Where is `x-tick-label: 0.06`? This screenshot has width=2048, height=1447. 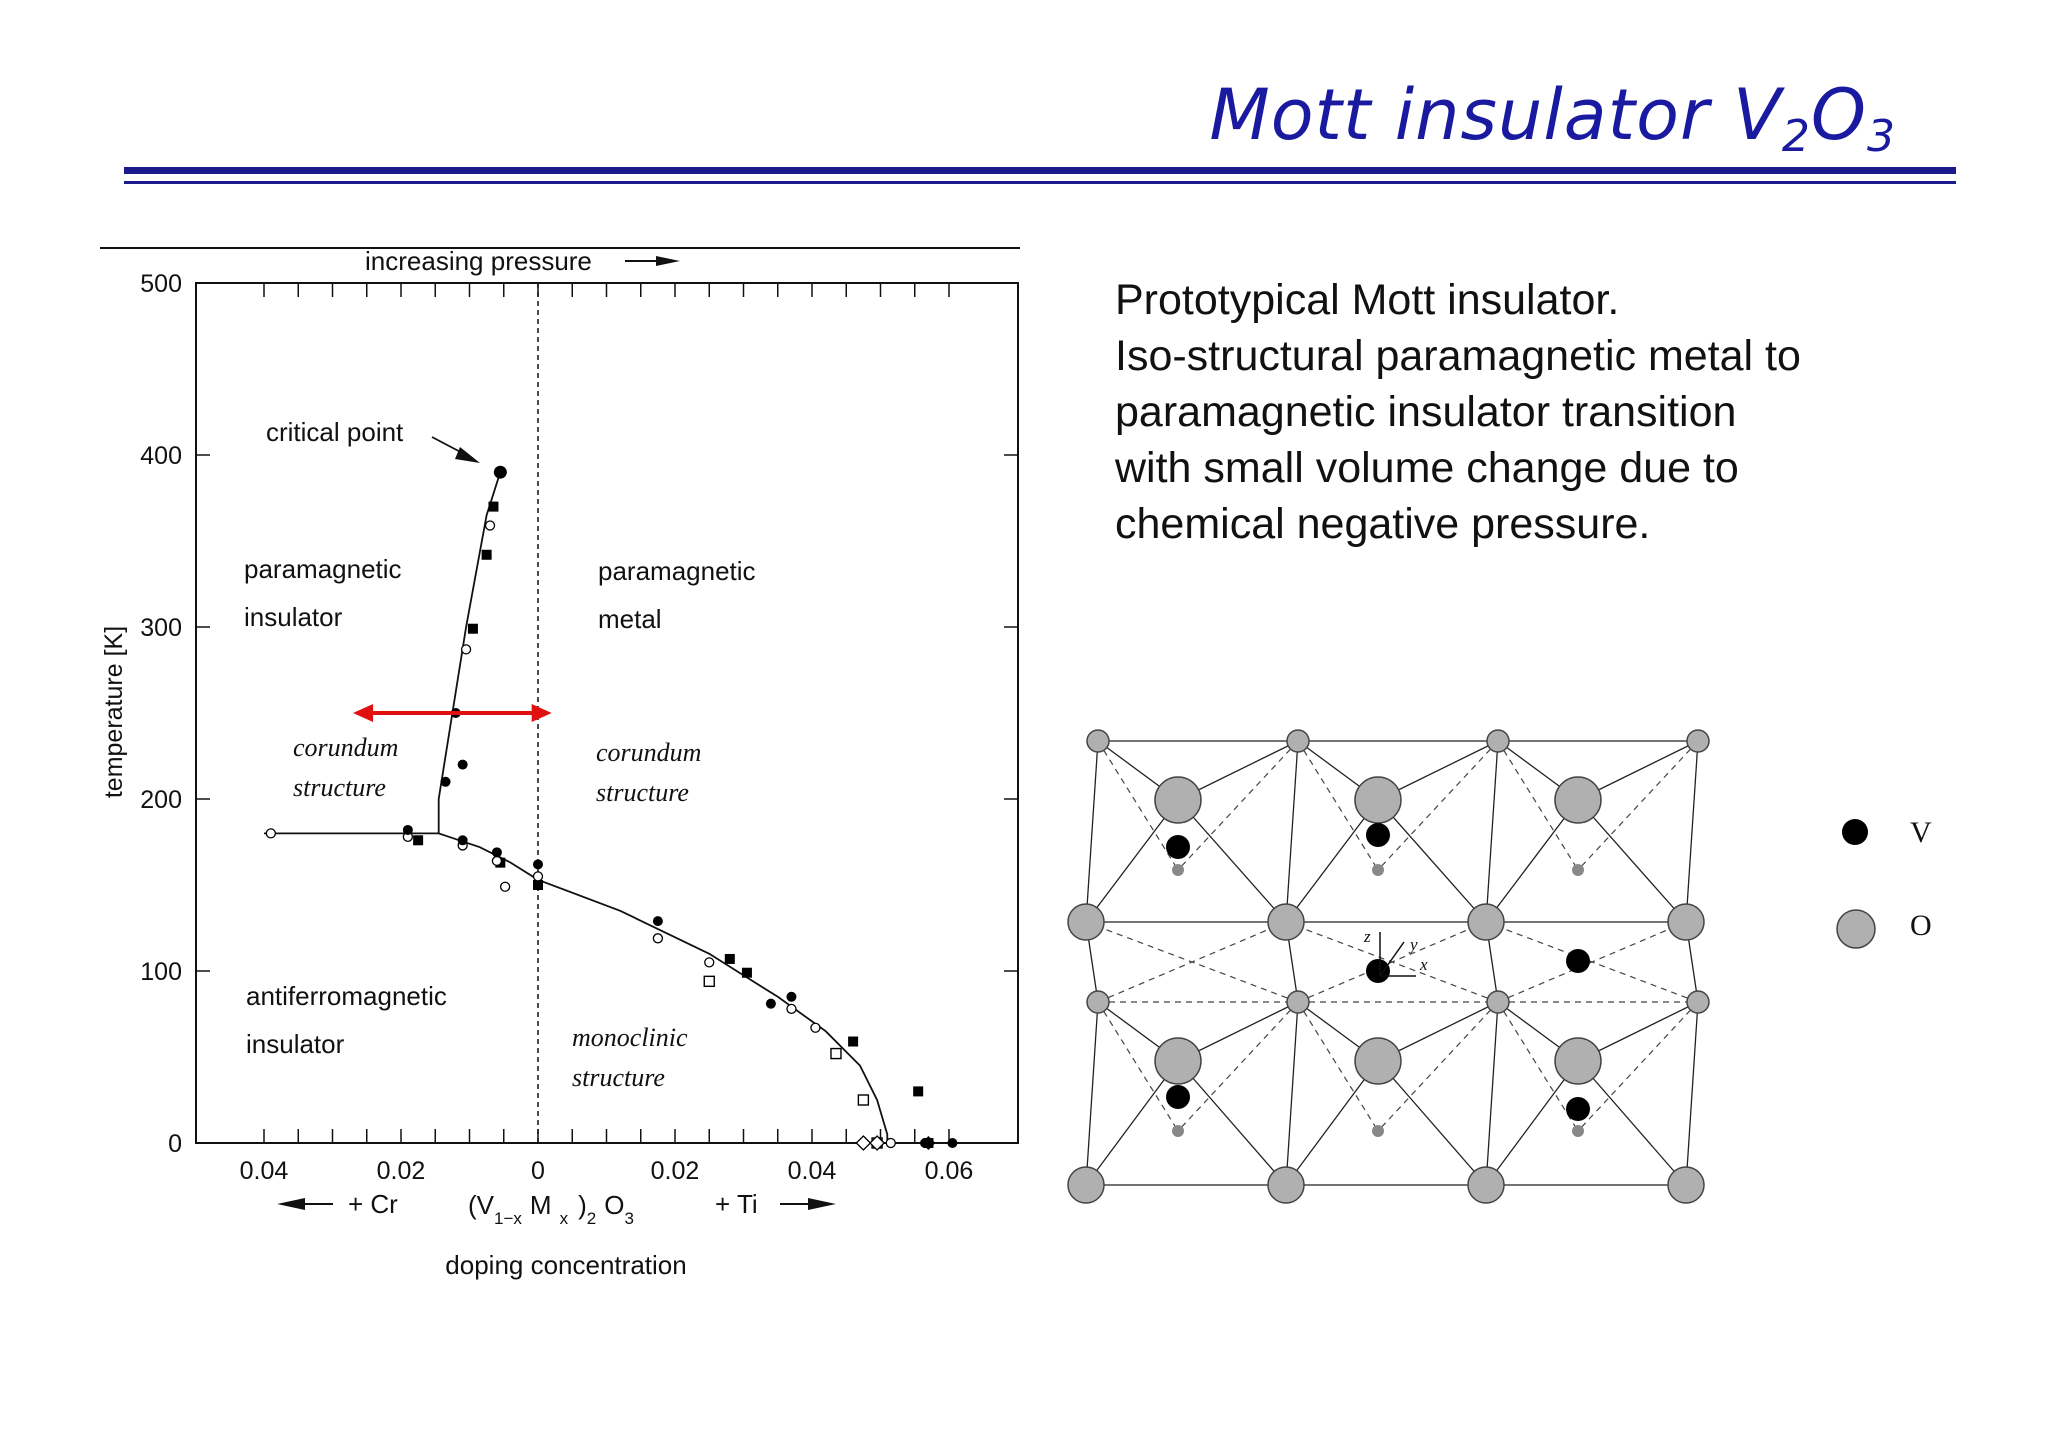 x-tick-label: 0.06 is located at coordinates (949, 1171).